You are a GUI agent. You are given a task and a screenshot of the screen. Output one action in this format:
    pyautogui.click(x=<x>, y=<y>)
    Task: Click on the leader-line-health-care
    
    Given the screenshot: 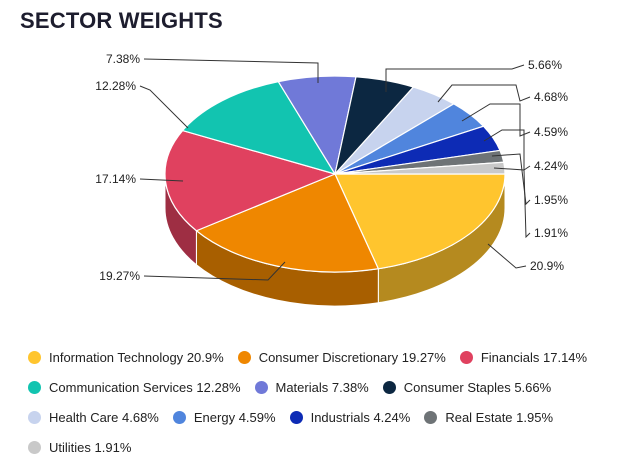 What is the action you would take?
    pyautogui.click(x=484, y=93)
    